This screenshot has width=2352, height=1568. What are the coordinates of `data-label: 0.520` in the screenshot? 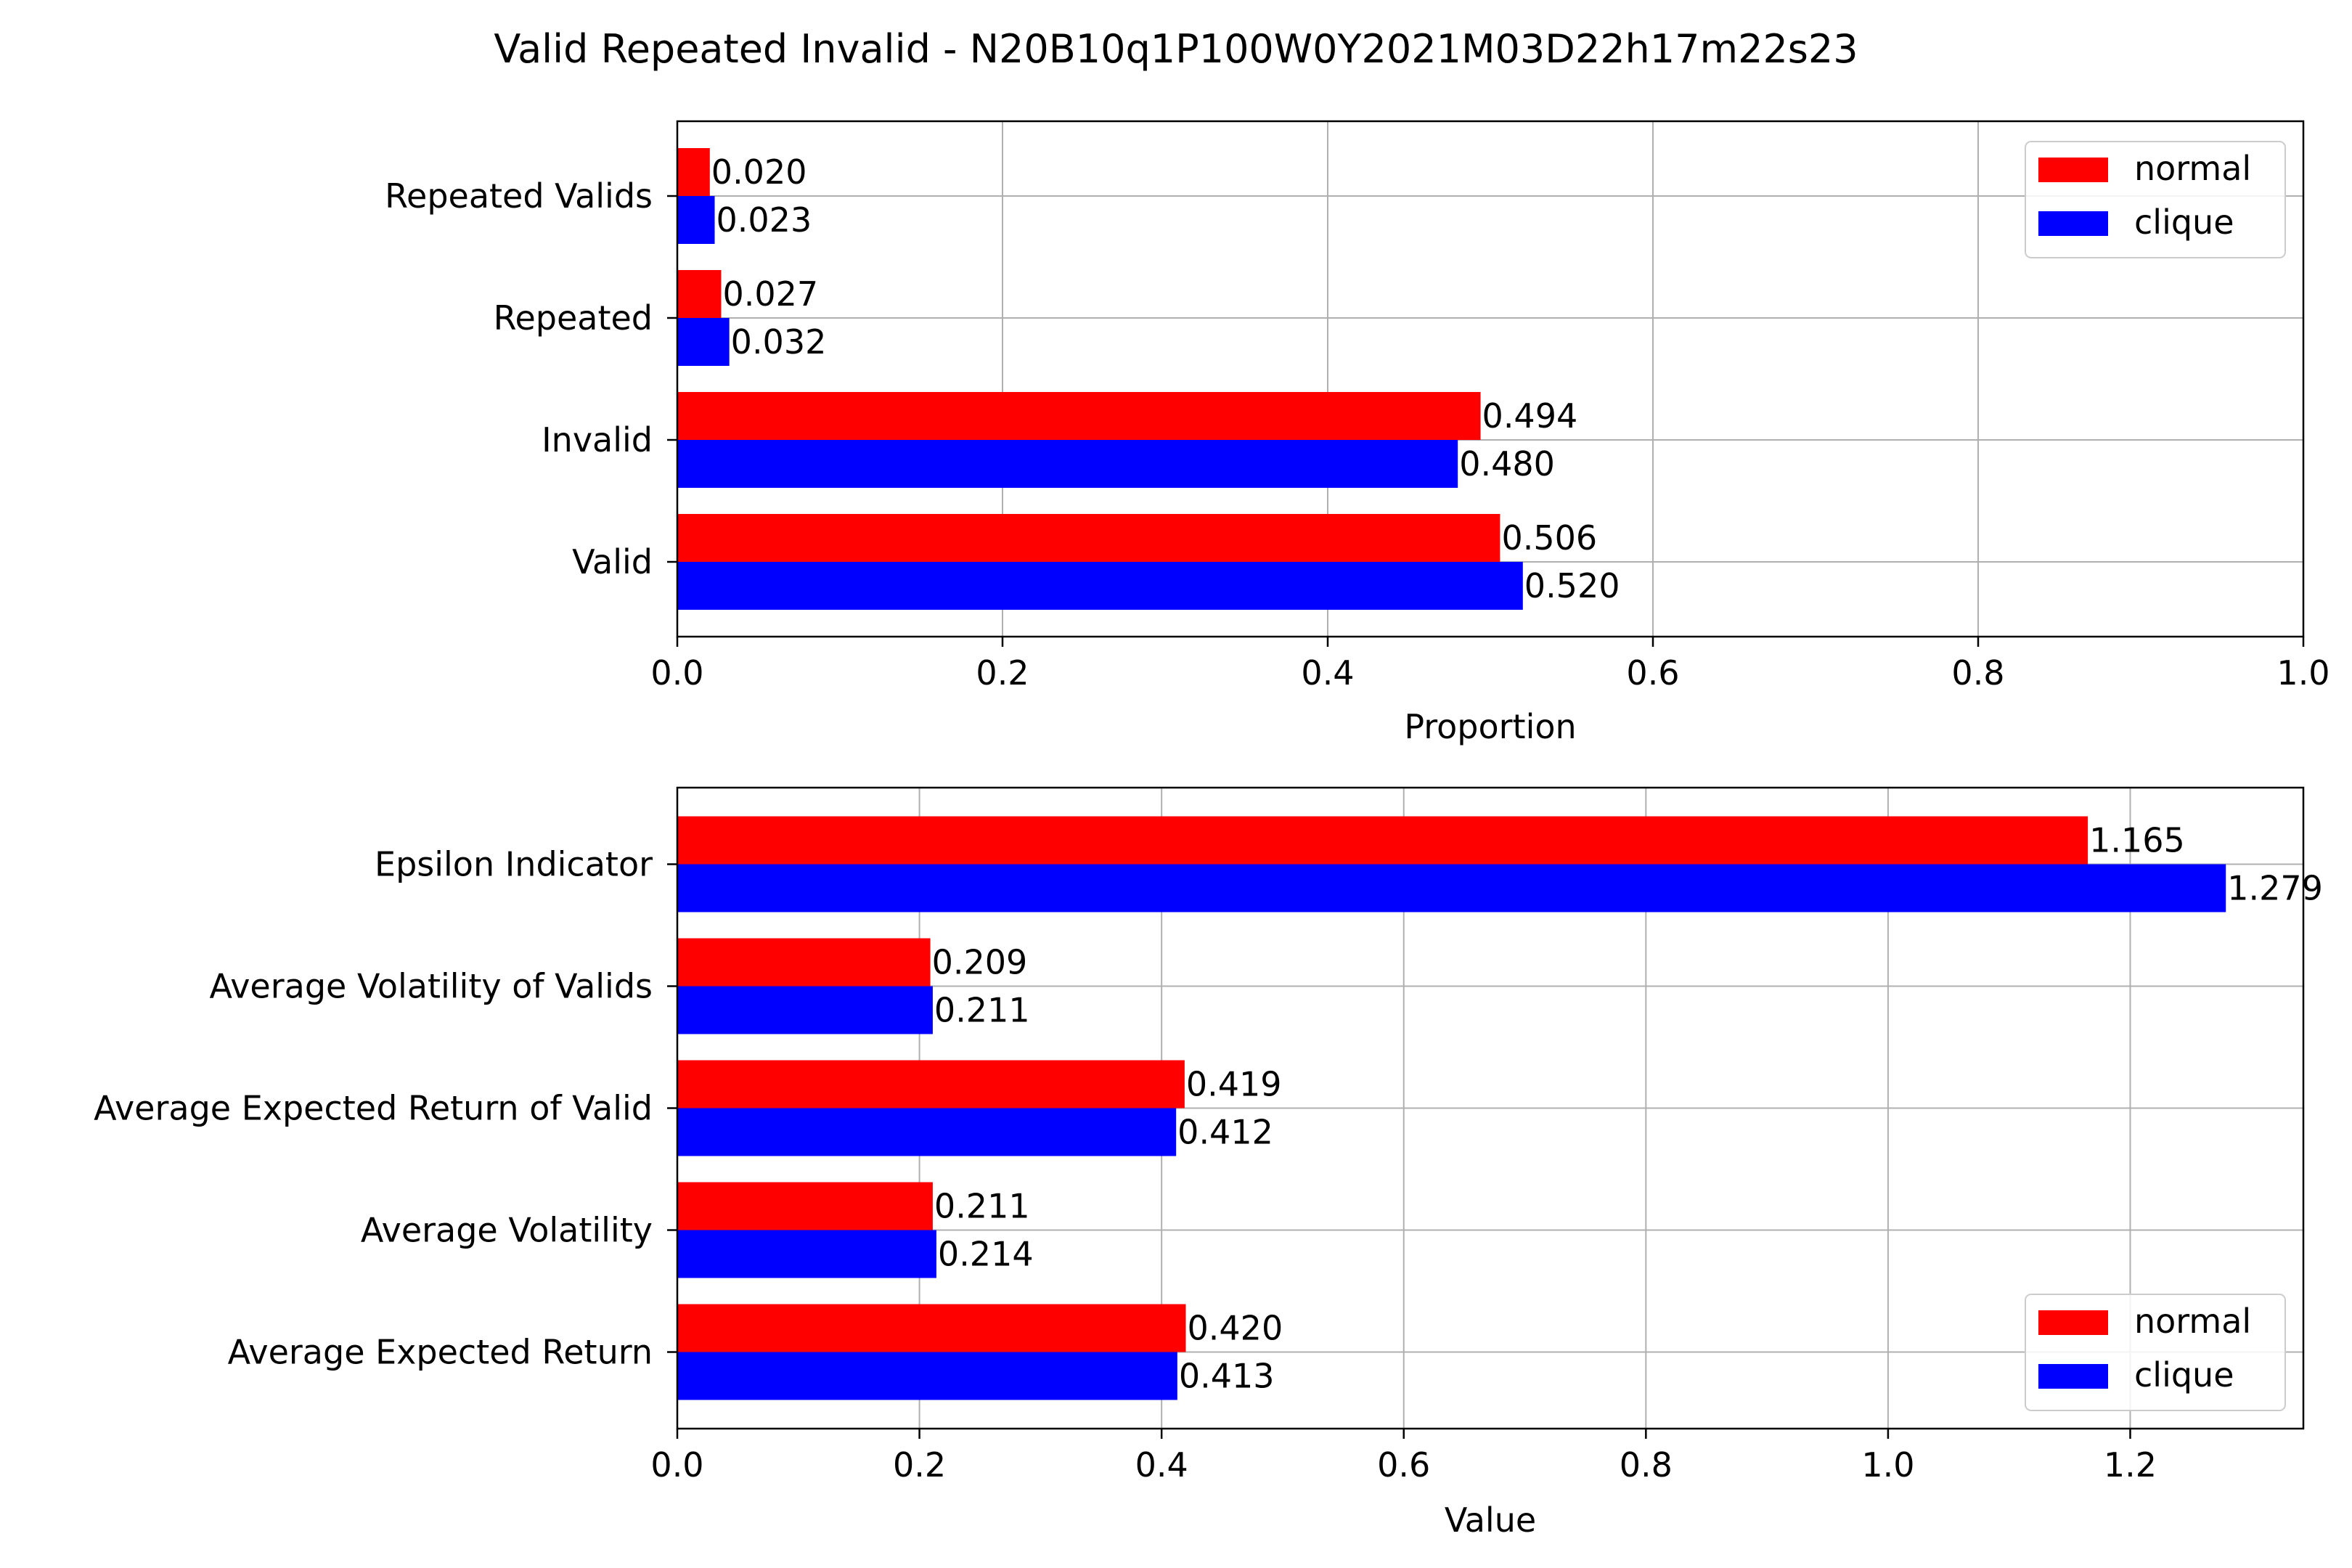 It's located at (1572, 586).